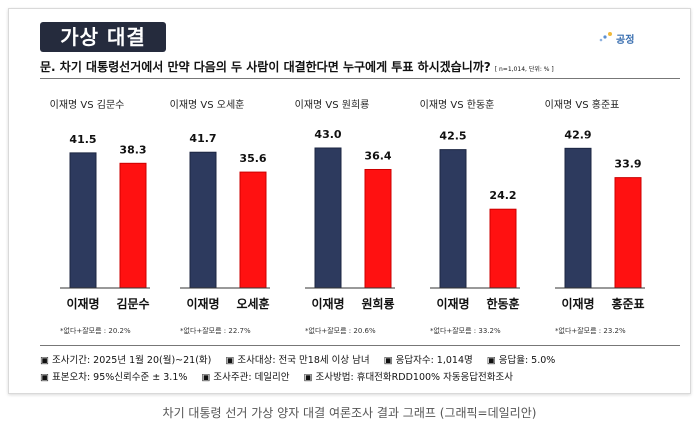 The image size is (699, 432). What do you see at coordinates (207, 104) in the screenshot?
I see `group-title: 이재명 VS 오세훈` at bounding box center [207, 104].